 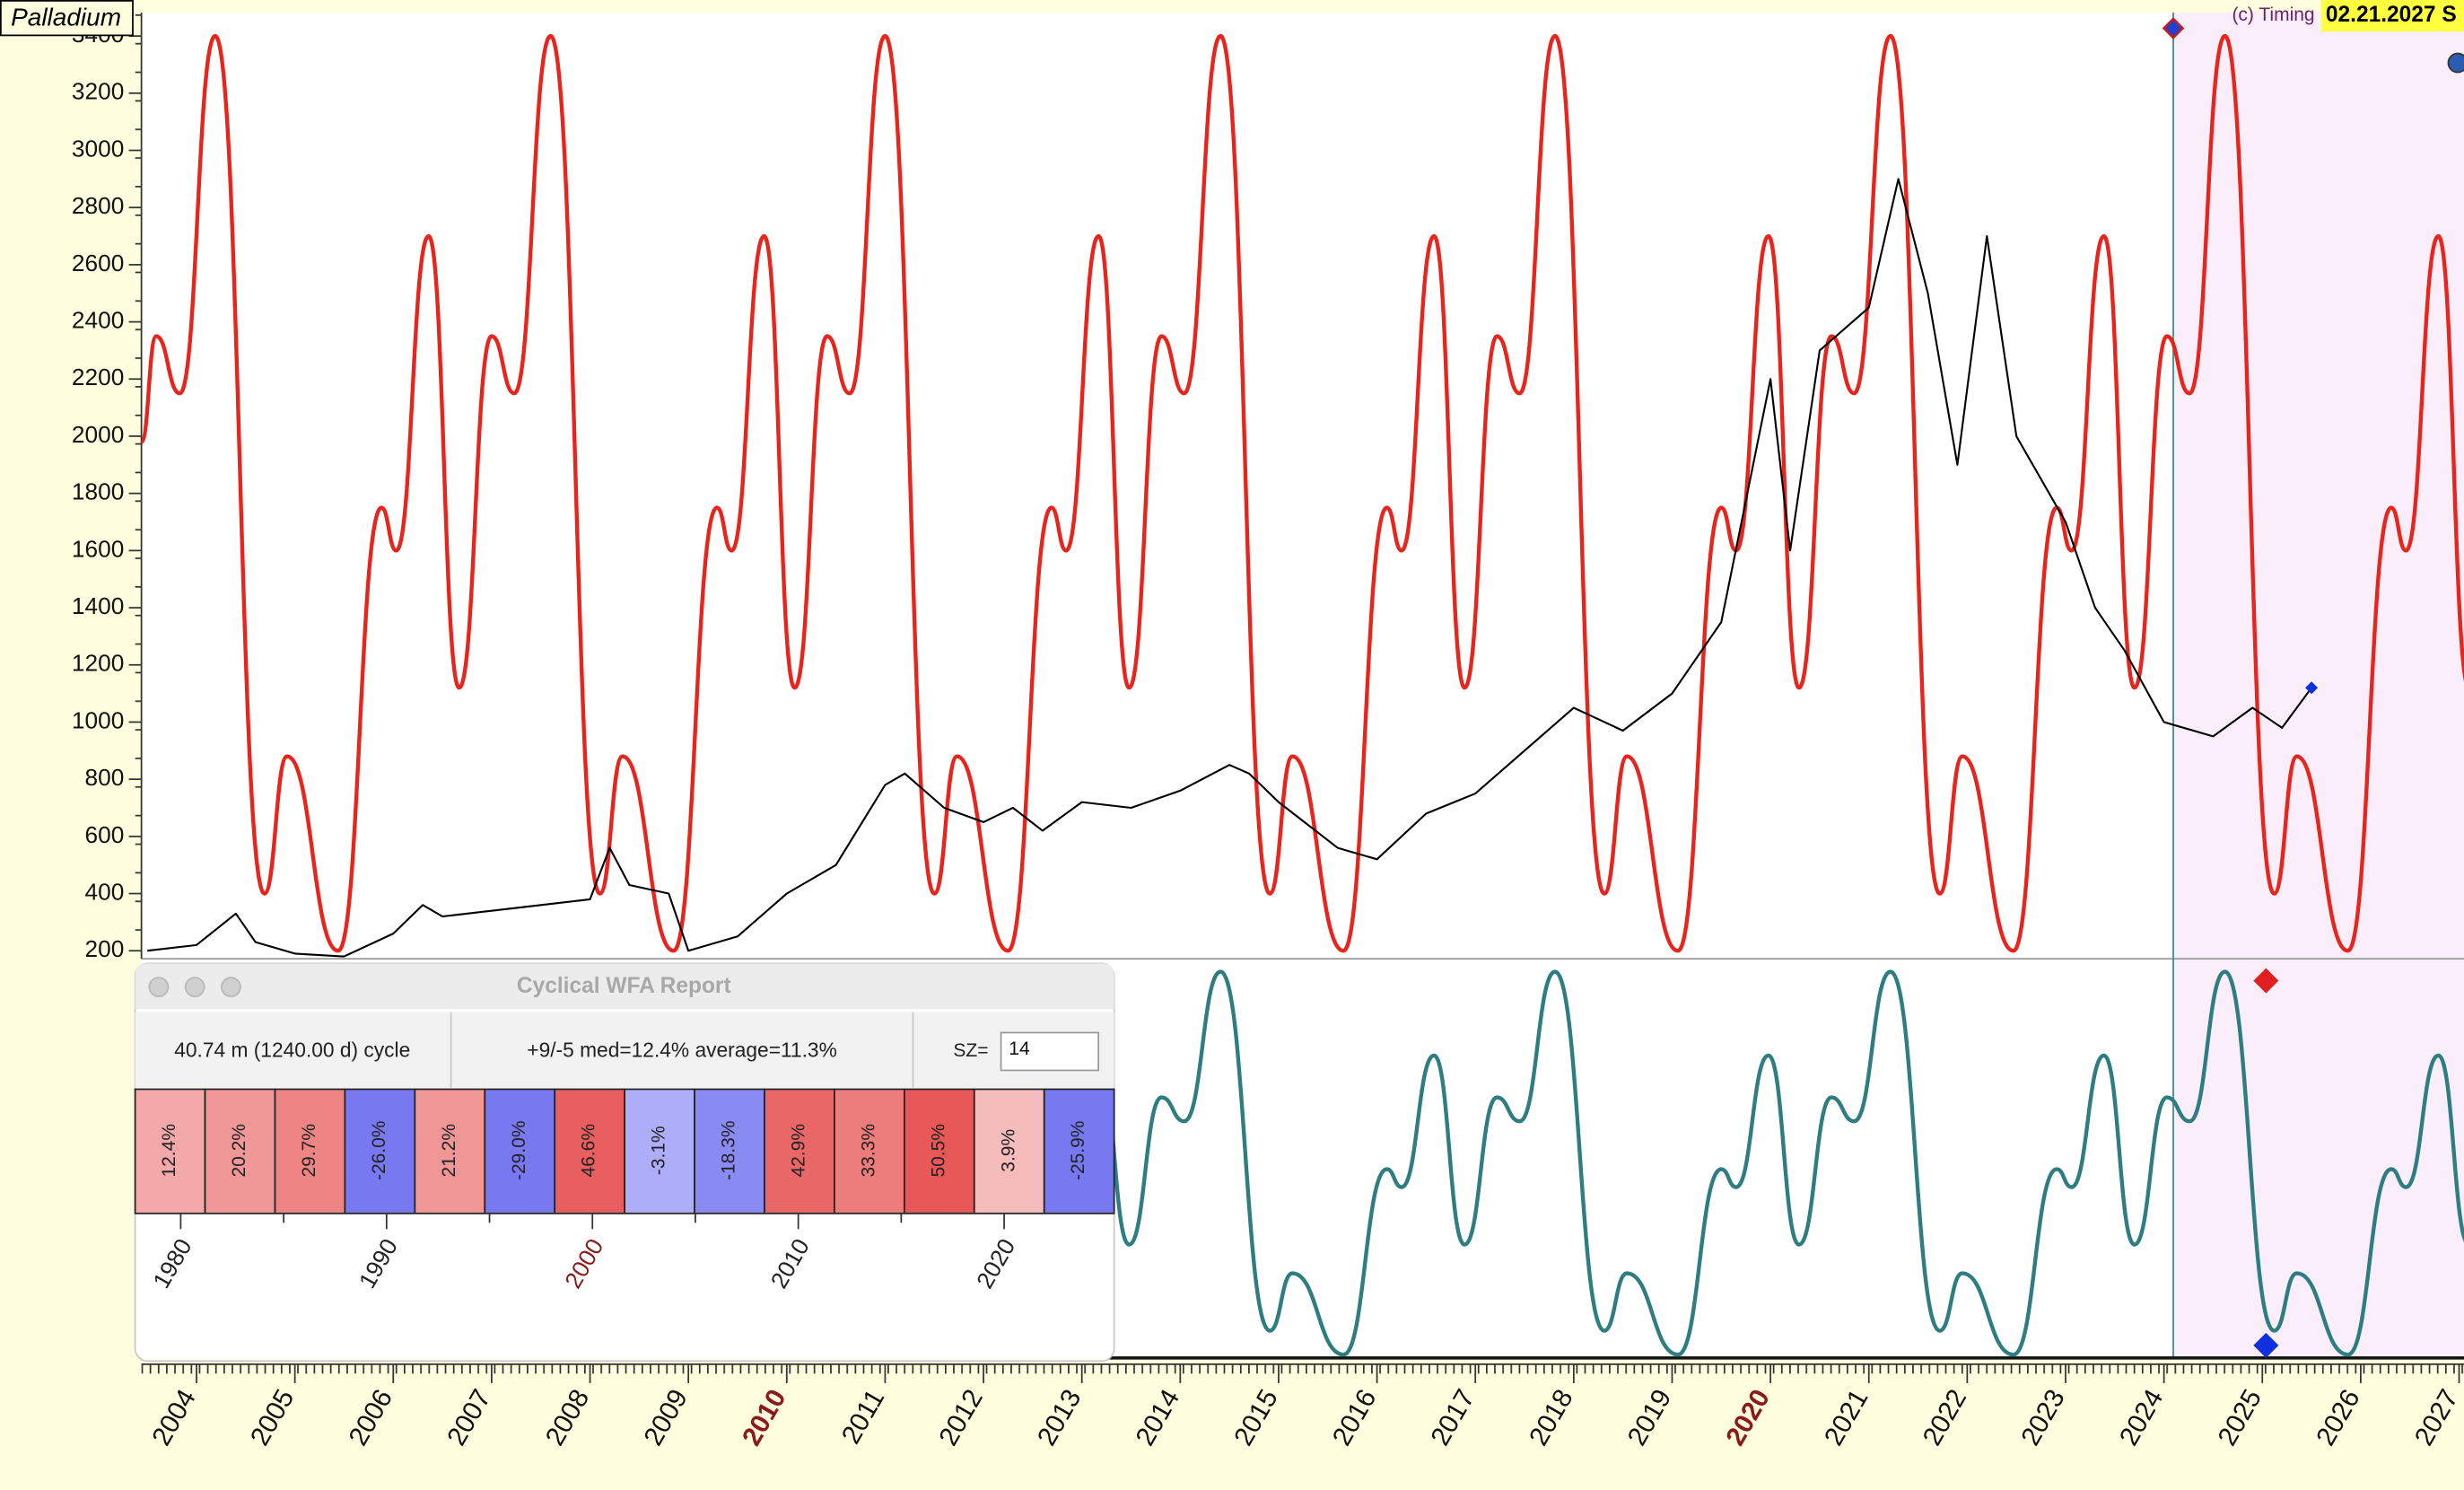 I want to click on y-tick-label: 600, so click(x=105, y=834).